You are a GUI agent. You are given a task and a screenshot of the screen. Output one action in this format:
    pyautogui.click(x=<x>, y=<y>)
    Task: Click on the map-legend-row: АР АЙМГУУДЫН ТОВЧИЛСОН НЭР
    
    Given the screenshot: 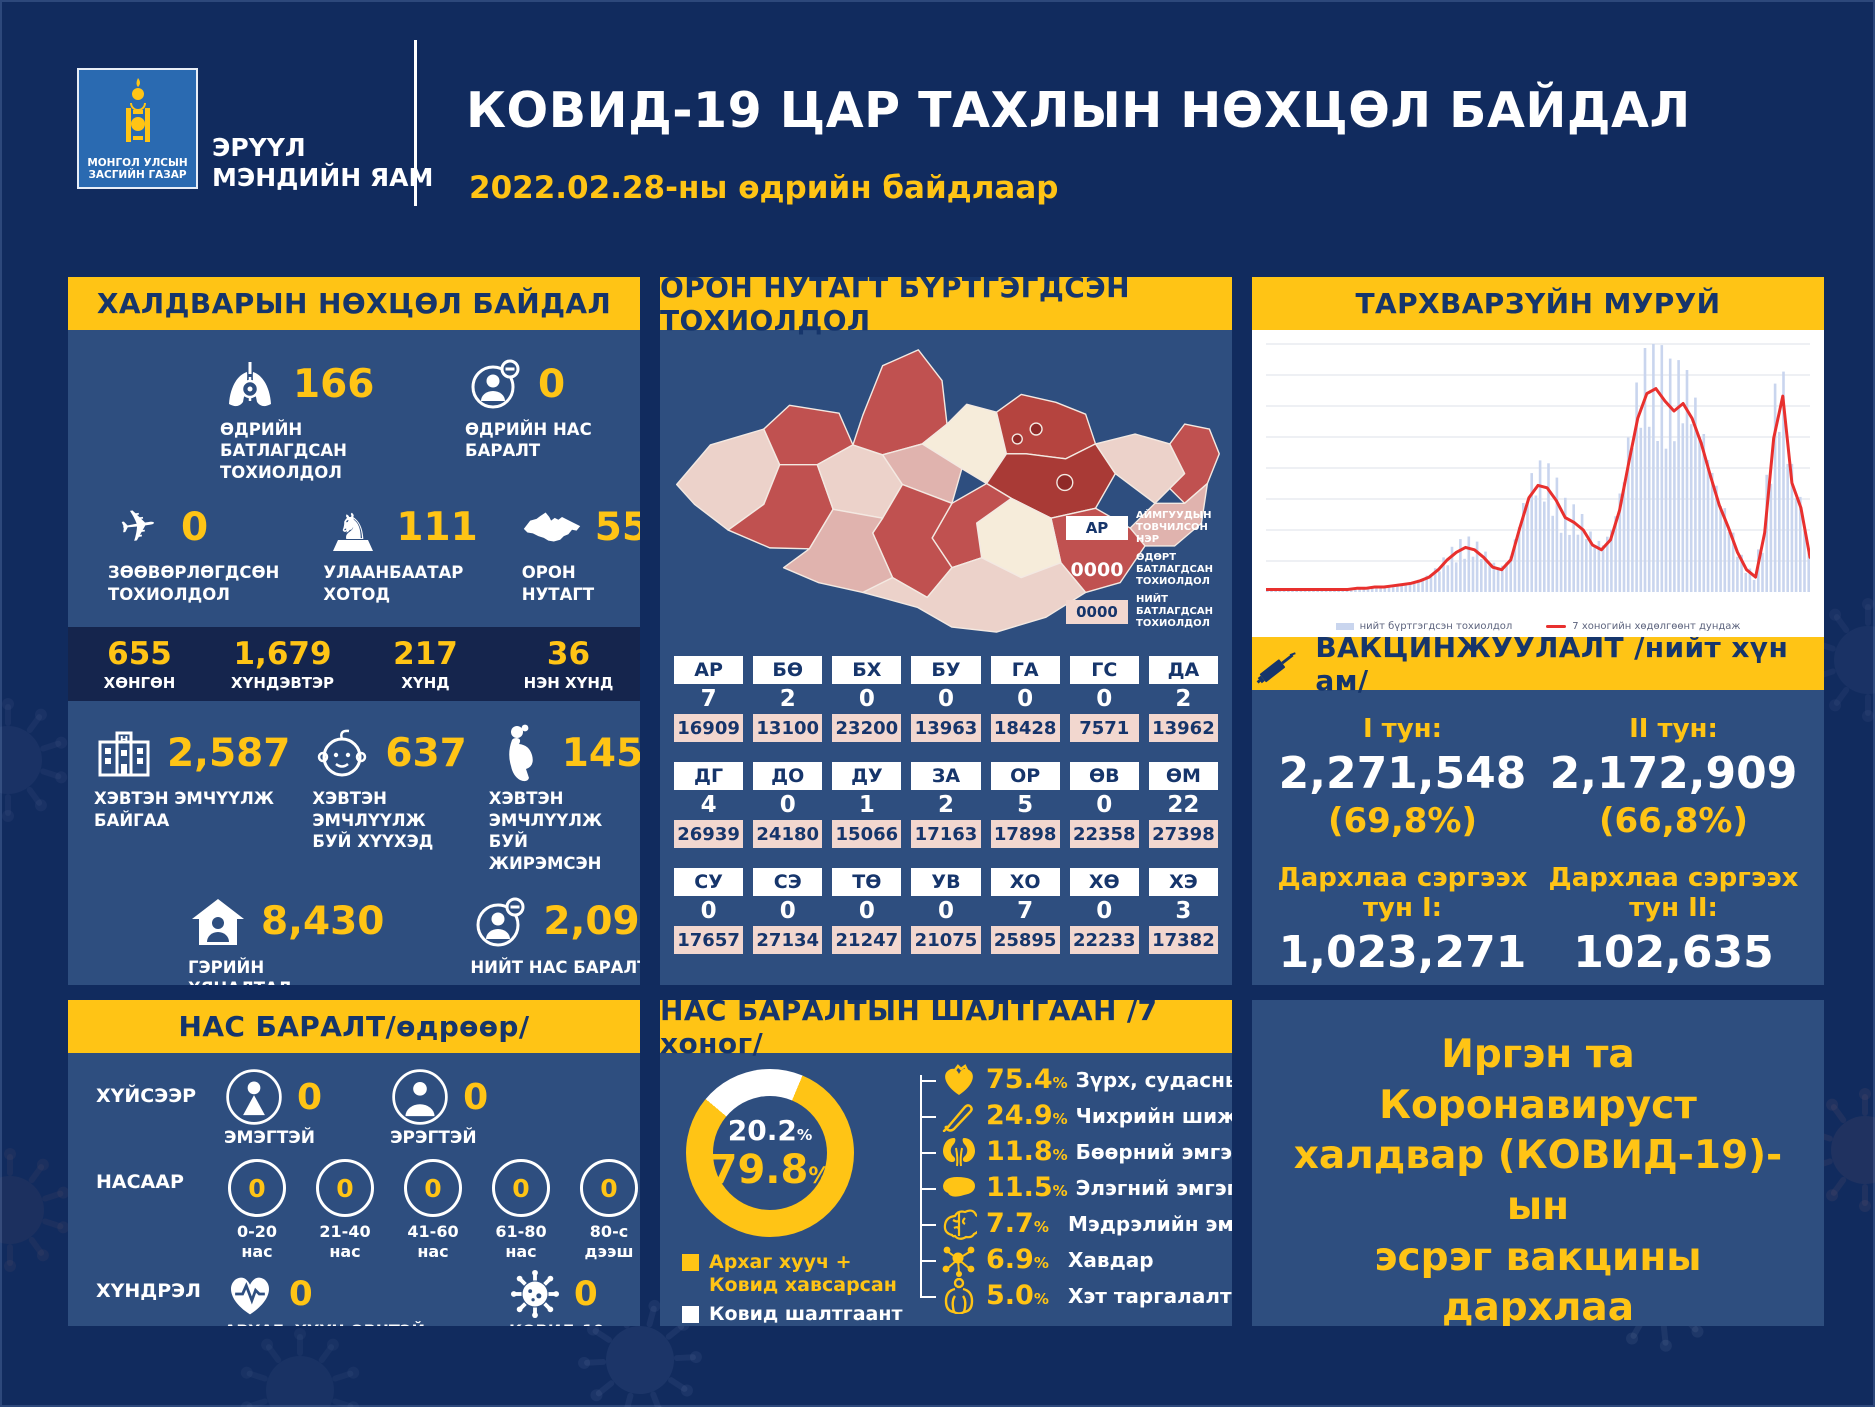 What is the action you would take?
    pyautogui.click(x=1145, y=528)
    